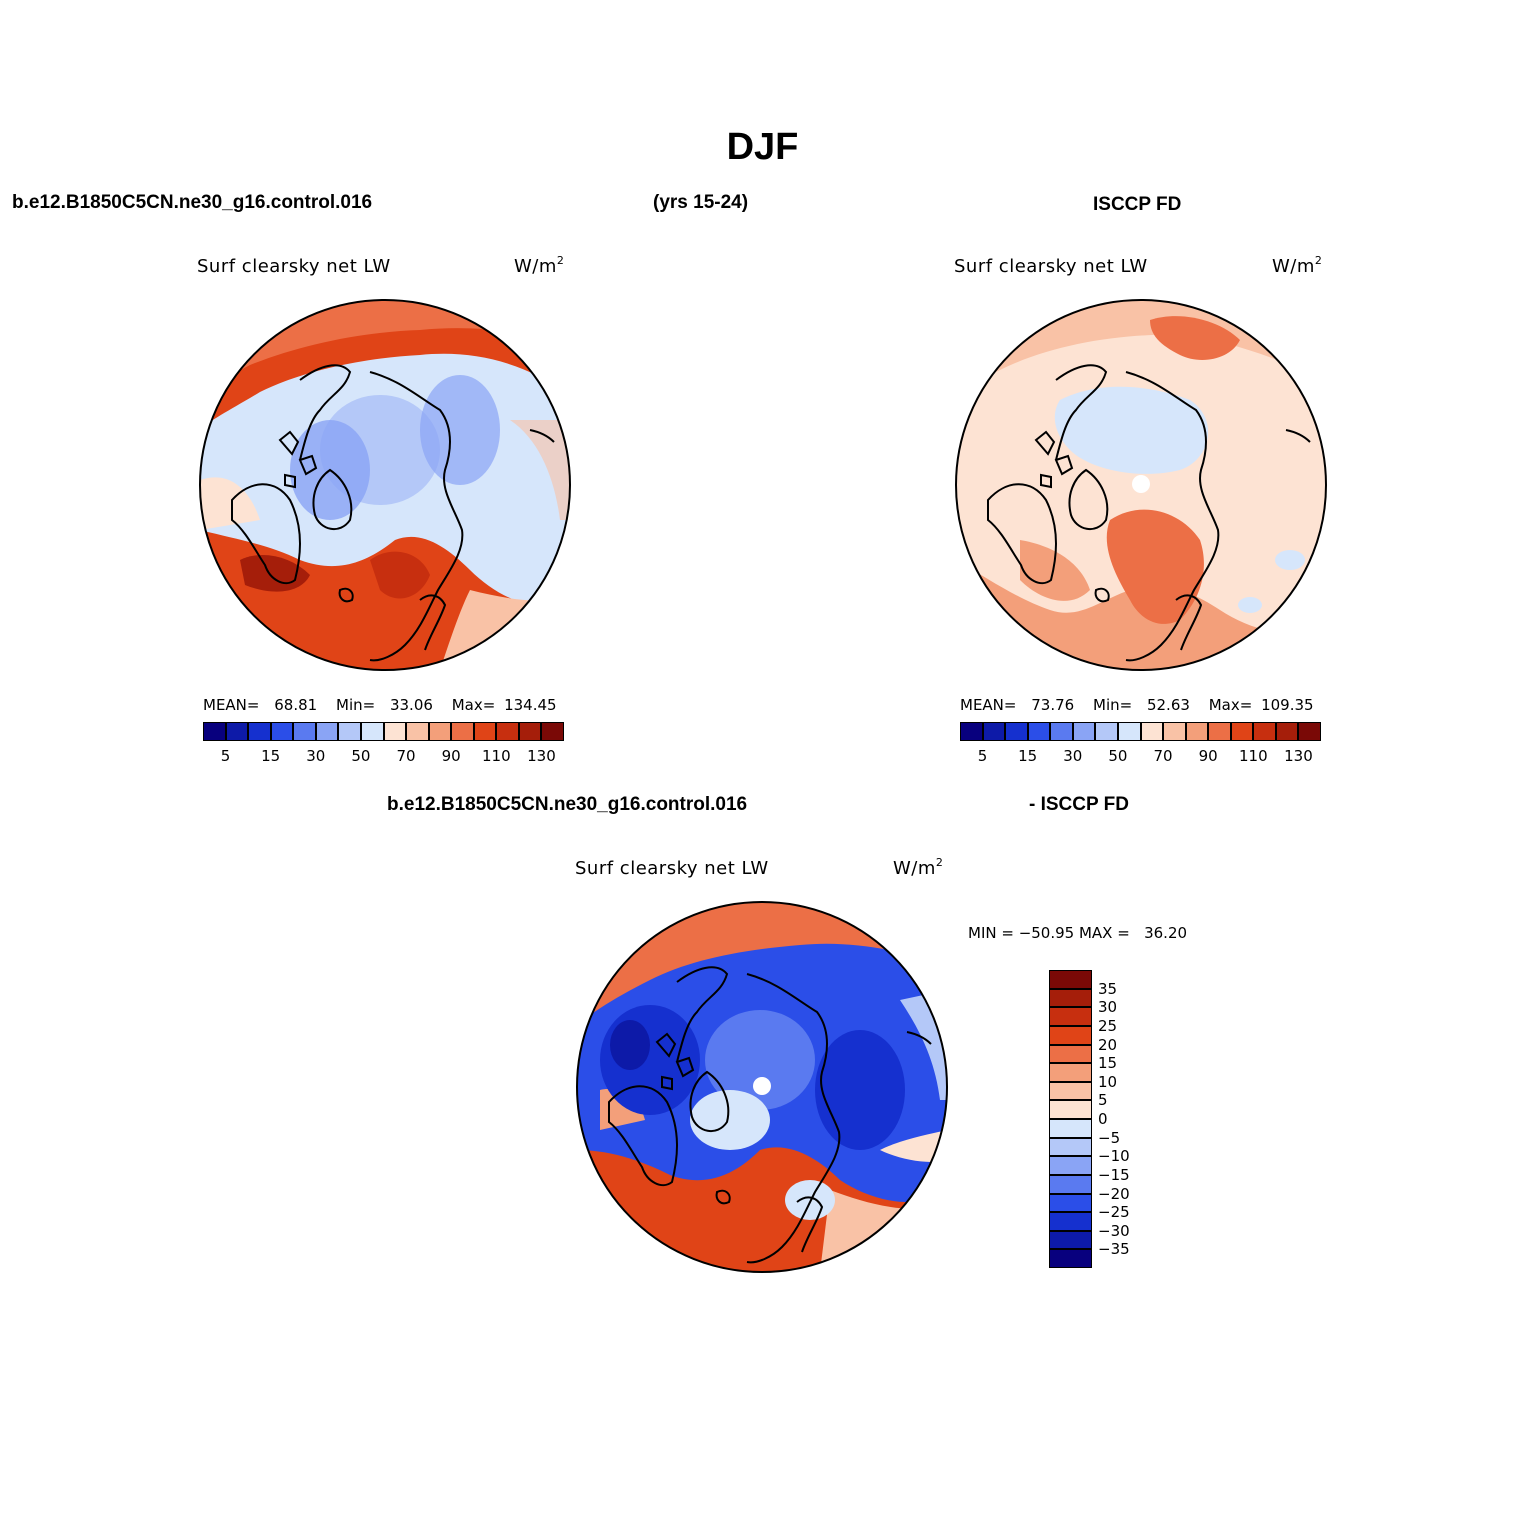 The width and height of the screenshot is (1525, 1525). What do you see at coordinates (560, 260) in the screenshot?
I see `model-units-sup: 2` at bounding box center [560, 260].